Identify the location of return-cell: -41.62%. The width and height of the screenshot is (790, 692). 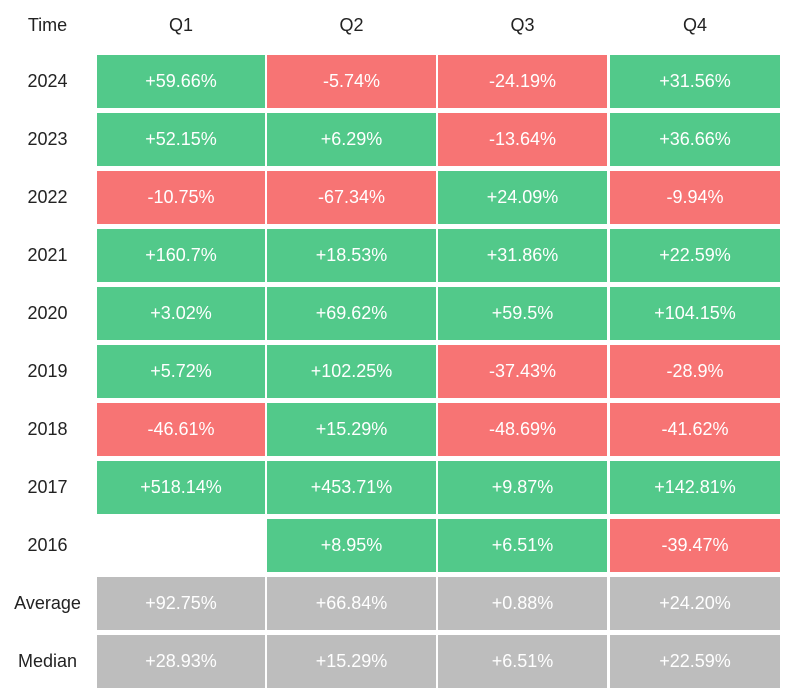
(695, 429).